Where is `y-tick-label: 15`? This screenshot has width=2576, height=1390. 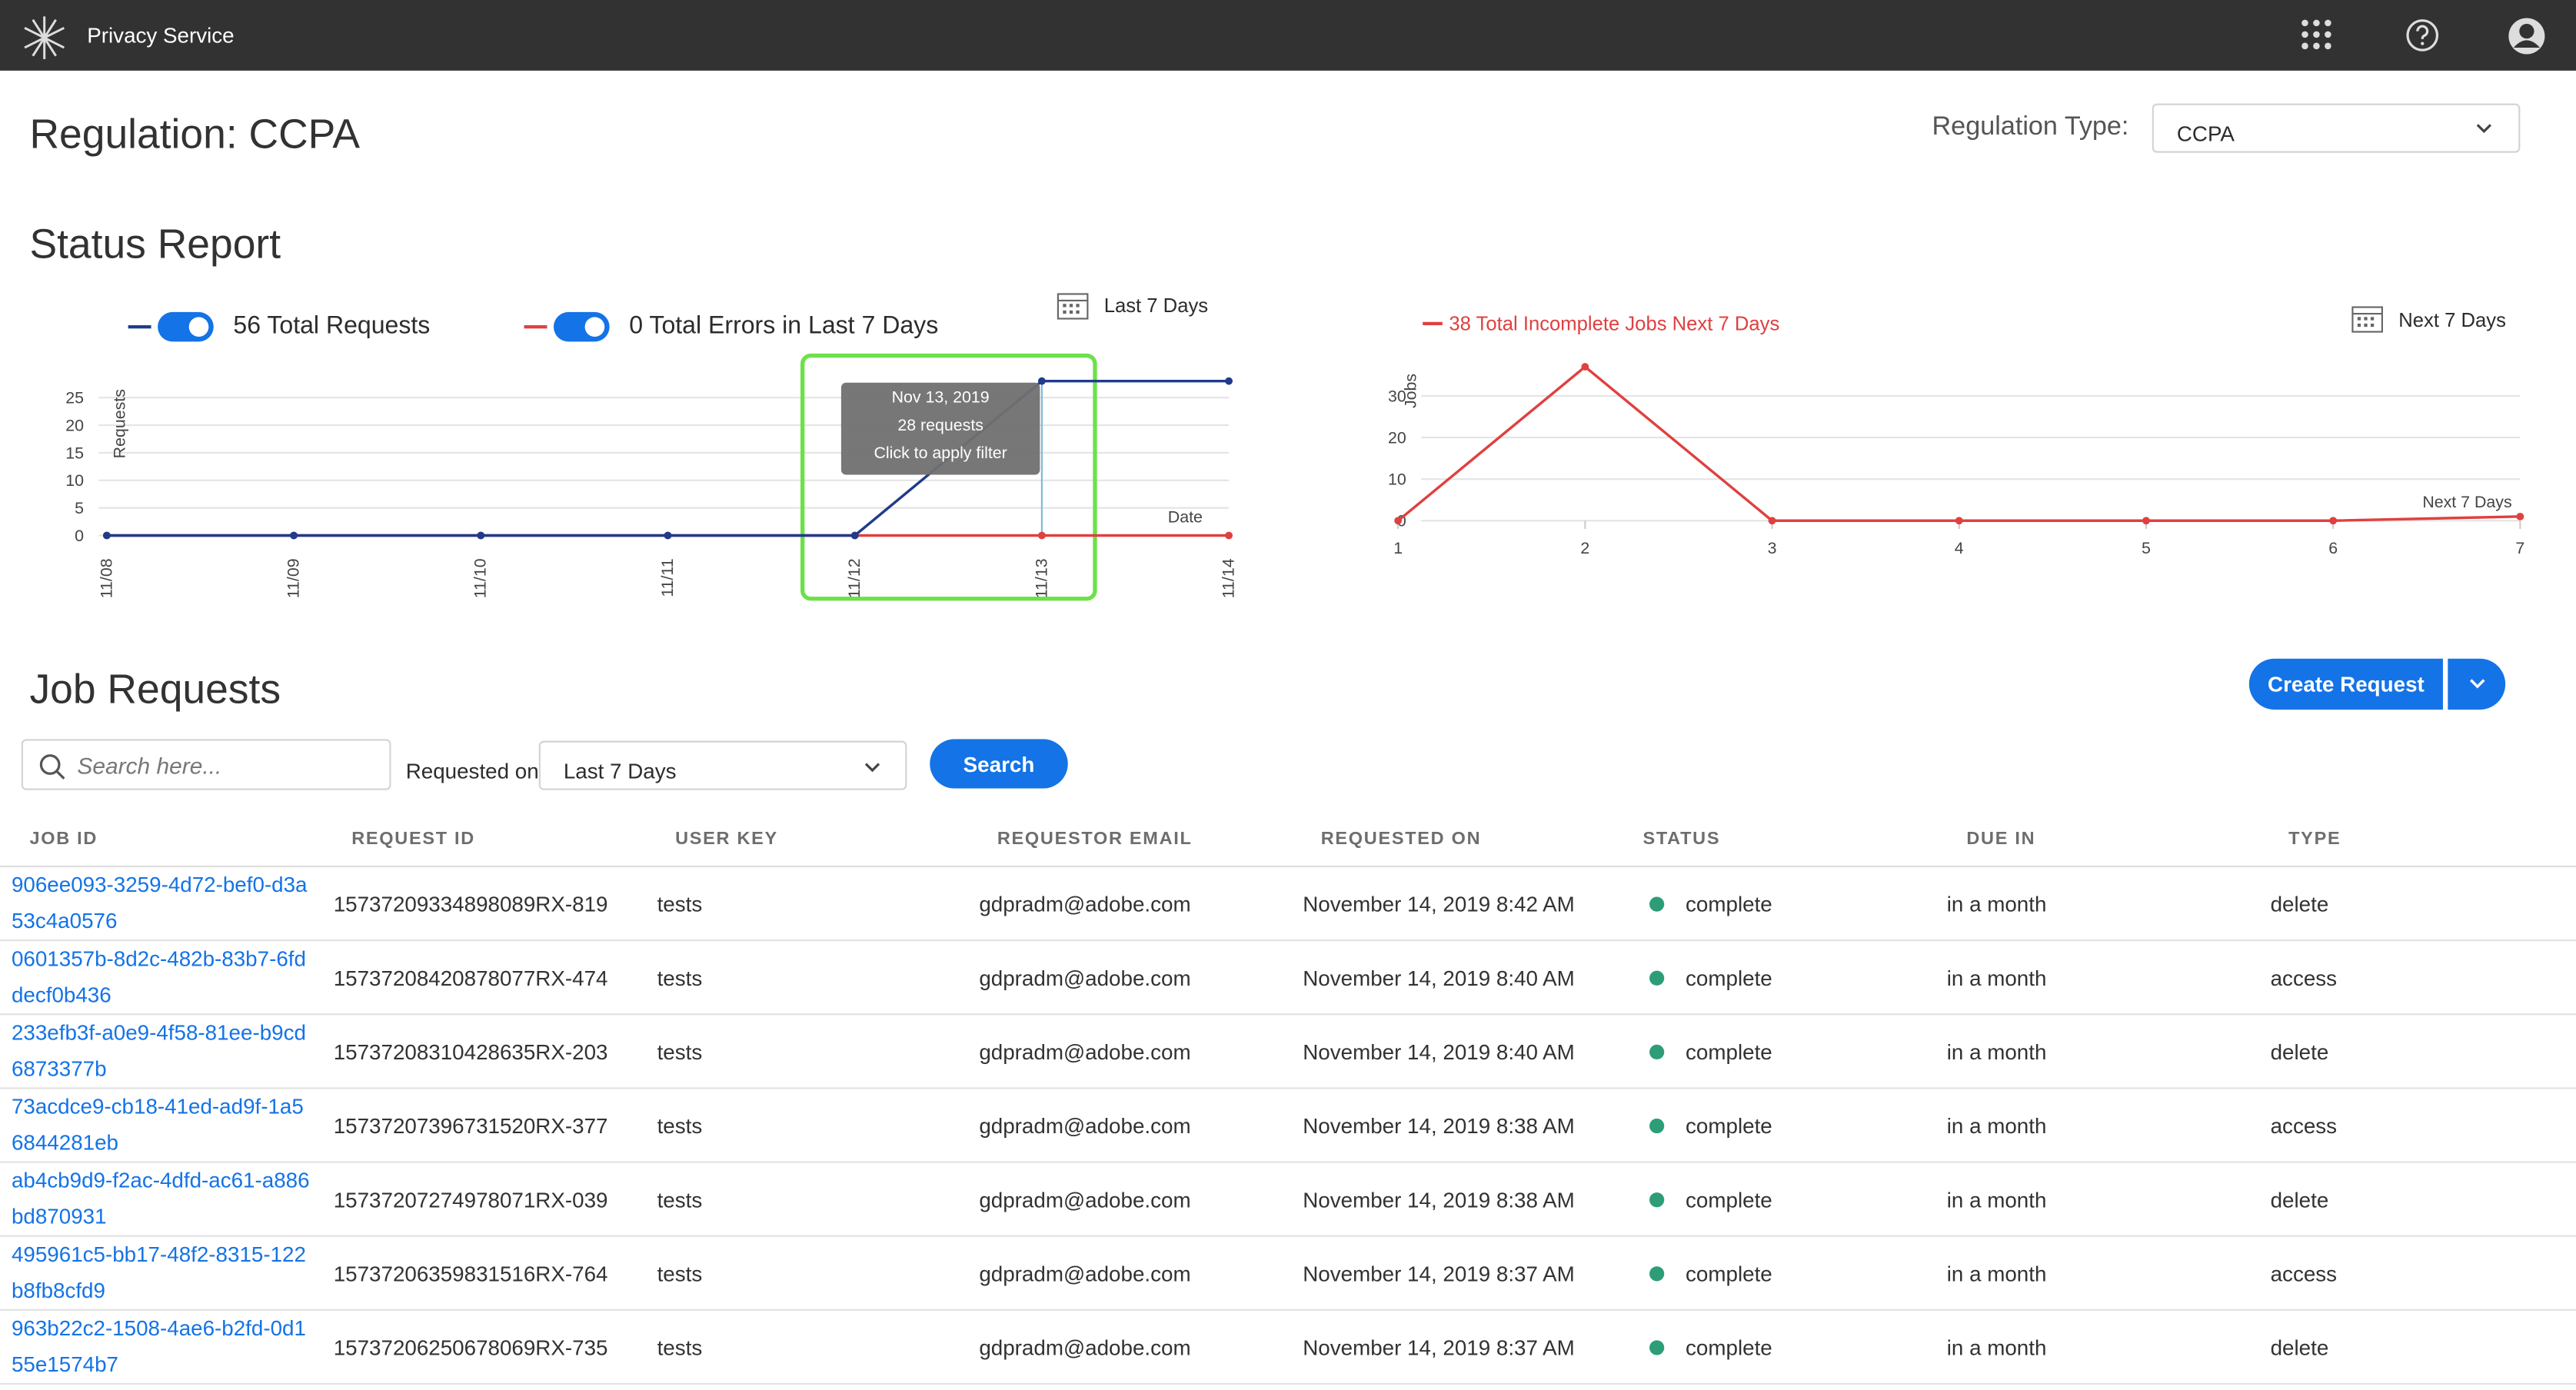 y-tick-label: 15 is located at coordinates (74, 453).